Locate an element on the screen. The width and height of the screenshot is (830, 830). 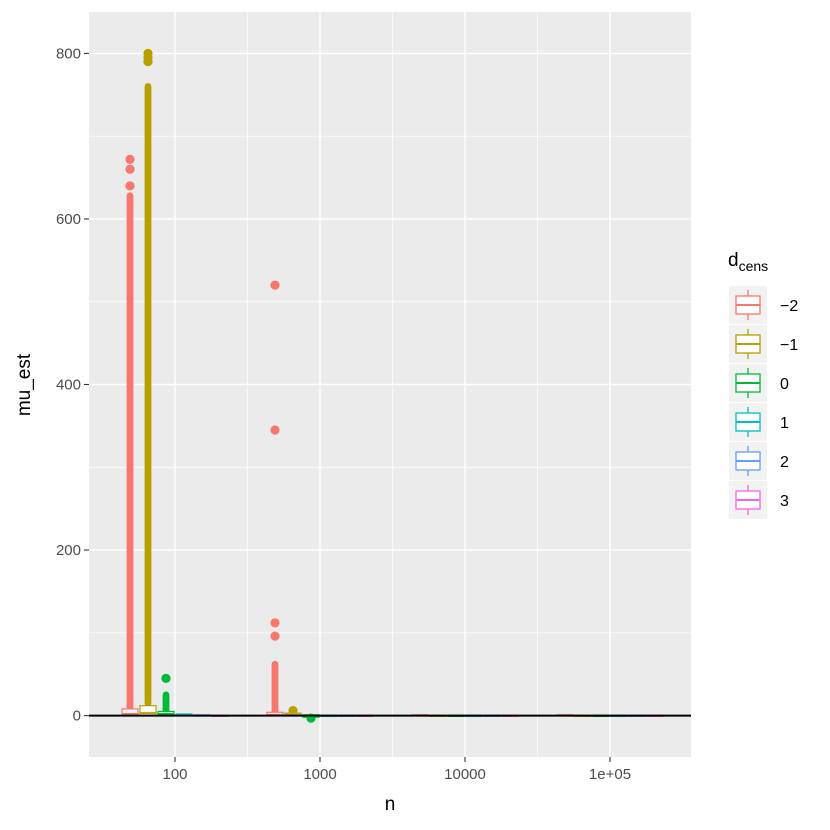
y-tick-label: 800 is located at coordinates (68, 53).